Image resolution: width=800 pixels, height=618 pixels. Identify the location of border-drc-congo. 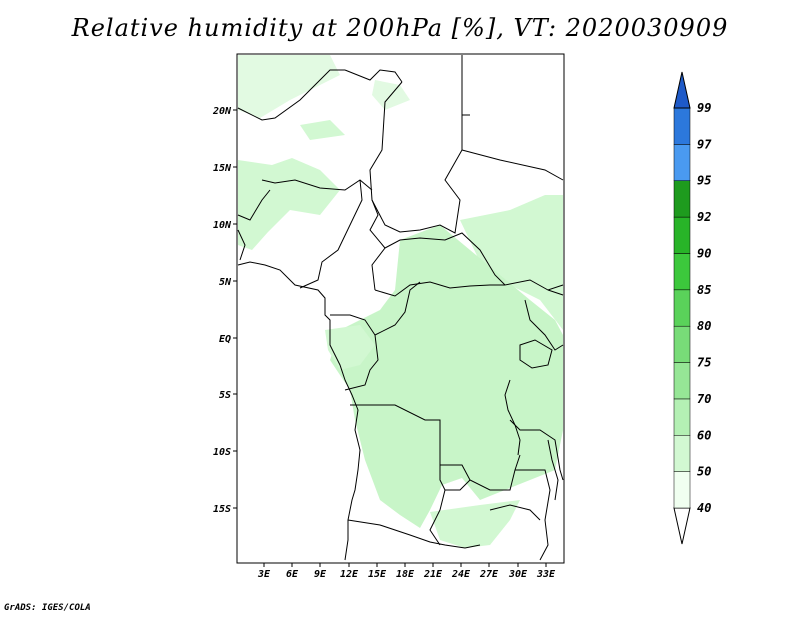
(397, 308).